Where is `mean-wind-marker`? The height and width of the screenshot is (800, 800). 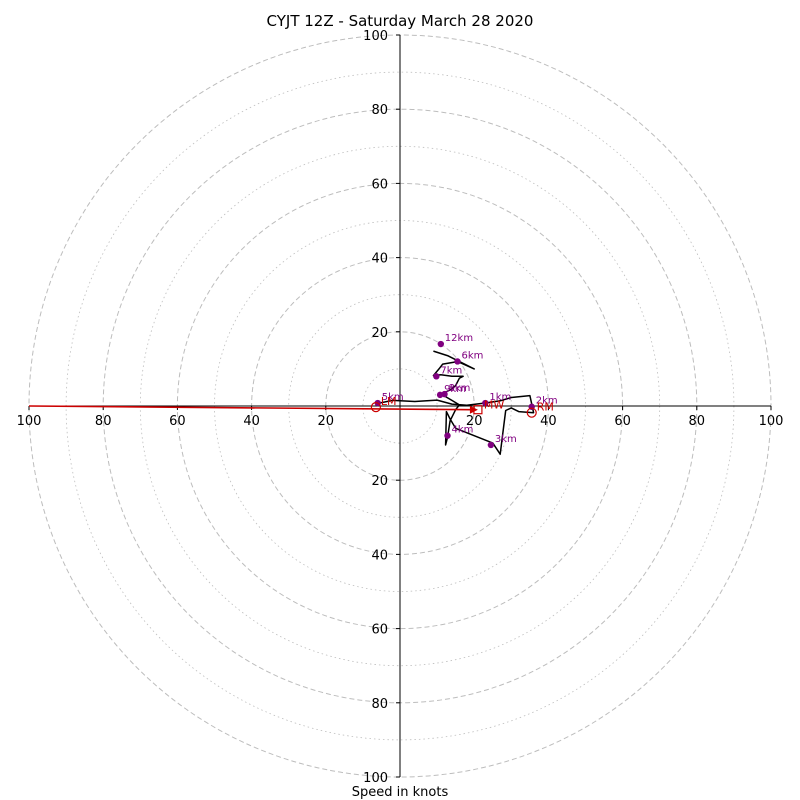
mean-wind-marker is located at coordinates (478, 410).